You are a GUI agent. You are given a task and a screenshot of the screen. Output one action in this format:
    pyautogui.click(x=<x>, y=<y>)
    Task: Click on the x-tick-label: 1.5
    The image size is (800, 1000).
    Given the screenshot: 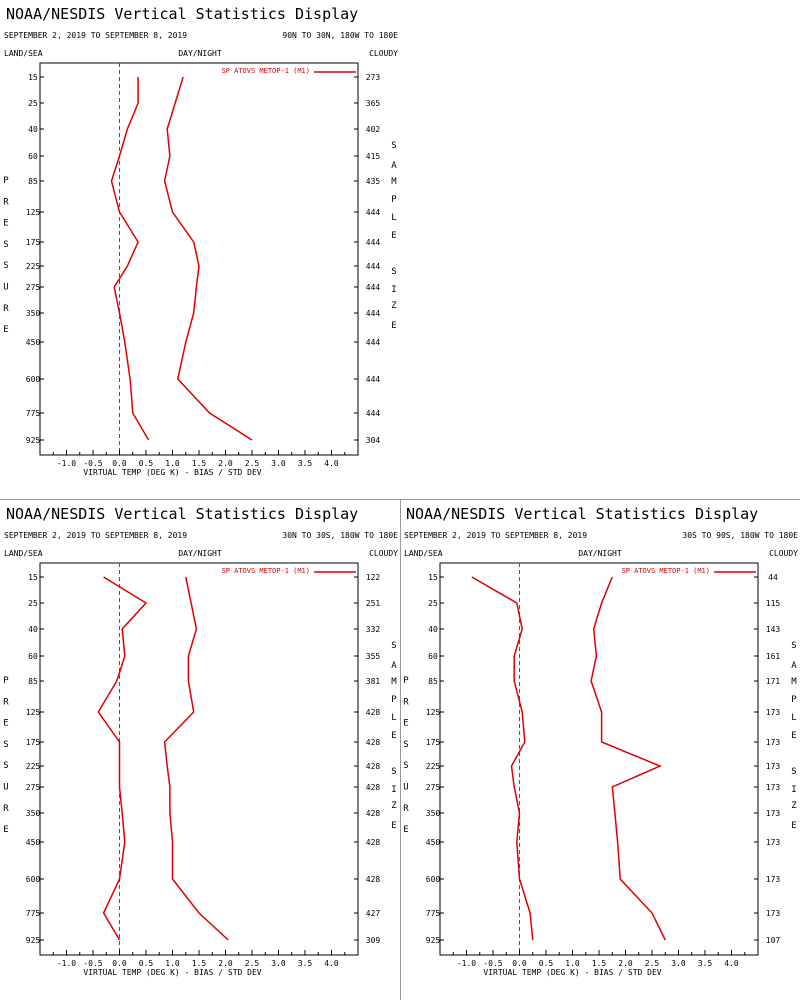 What is the action you would take?
    pyautogui.click(x=199, y=963)
    